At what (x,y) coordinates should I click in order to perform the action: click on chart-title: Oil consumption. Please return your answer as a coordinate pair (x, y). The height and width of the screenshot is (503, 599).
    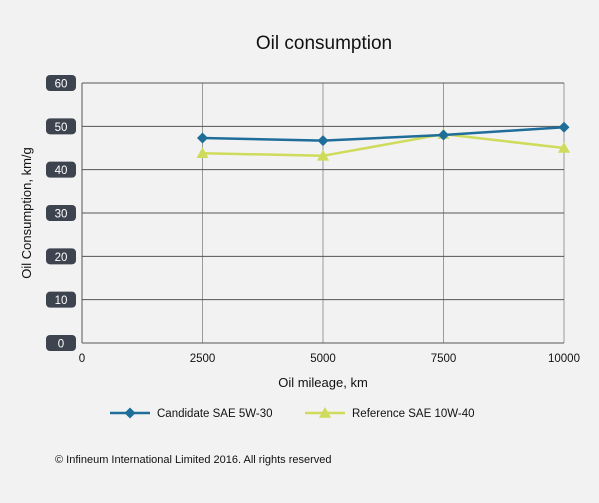
    Looking at the image, I should click on (324, 43).